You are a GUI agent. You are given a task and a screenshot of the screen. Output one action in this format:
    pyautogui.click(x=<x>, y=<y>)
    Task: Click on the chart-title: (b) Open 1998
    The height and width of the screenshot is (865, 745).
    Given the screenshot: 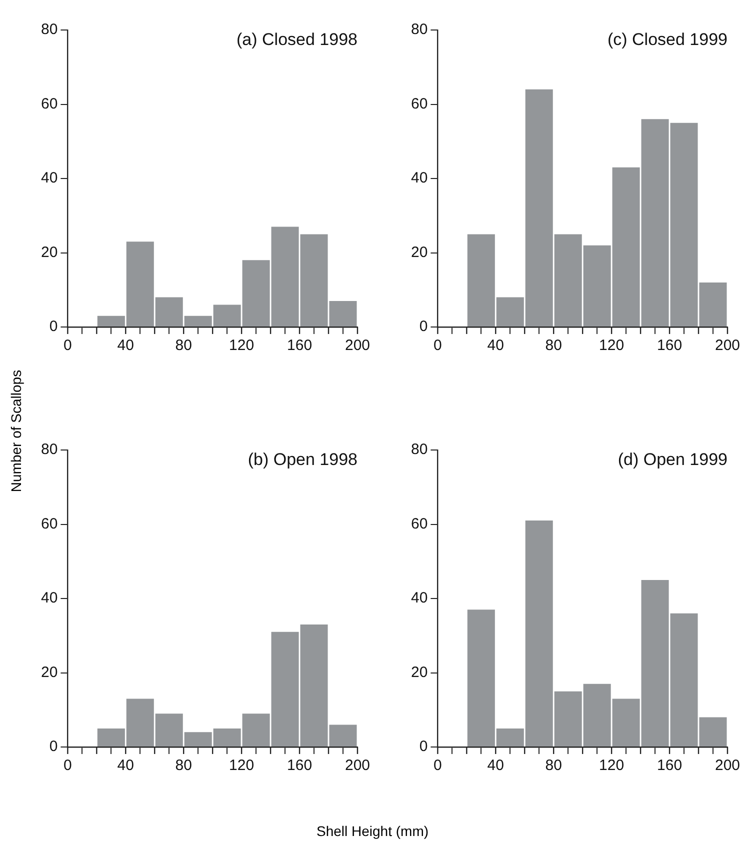 What is the action you would take?
    pyautogui.click(x=303, y=460)
    